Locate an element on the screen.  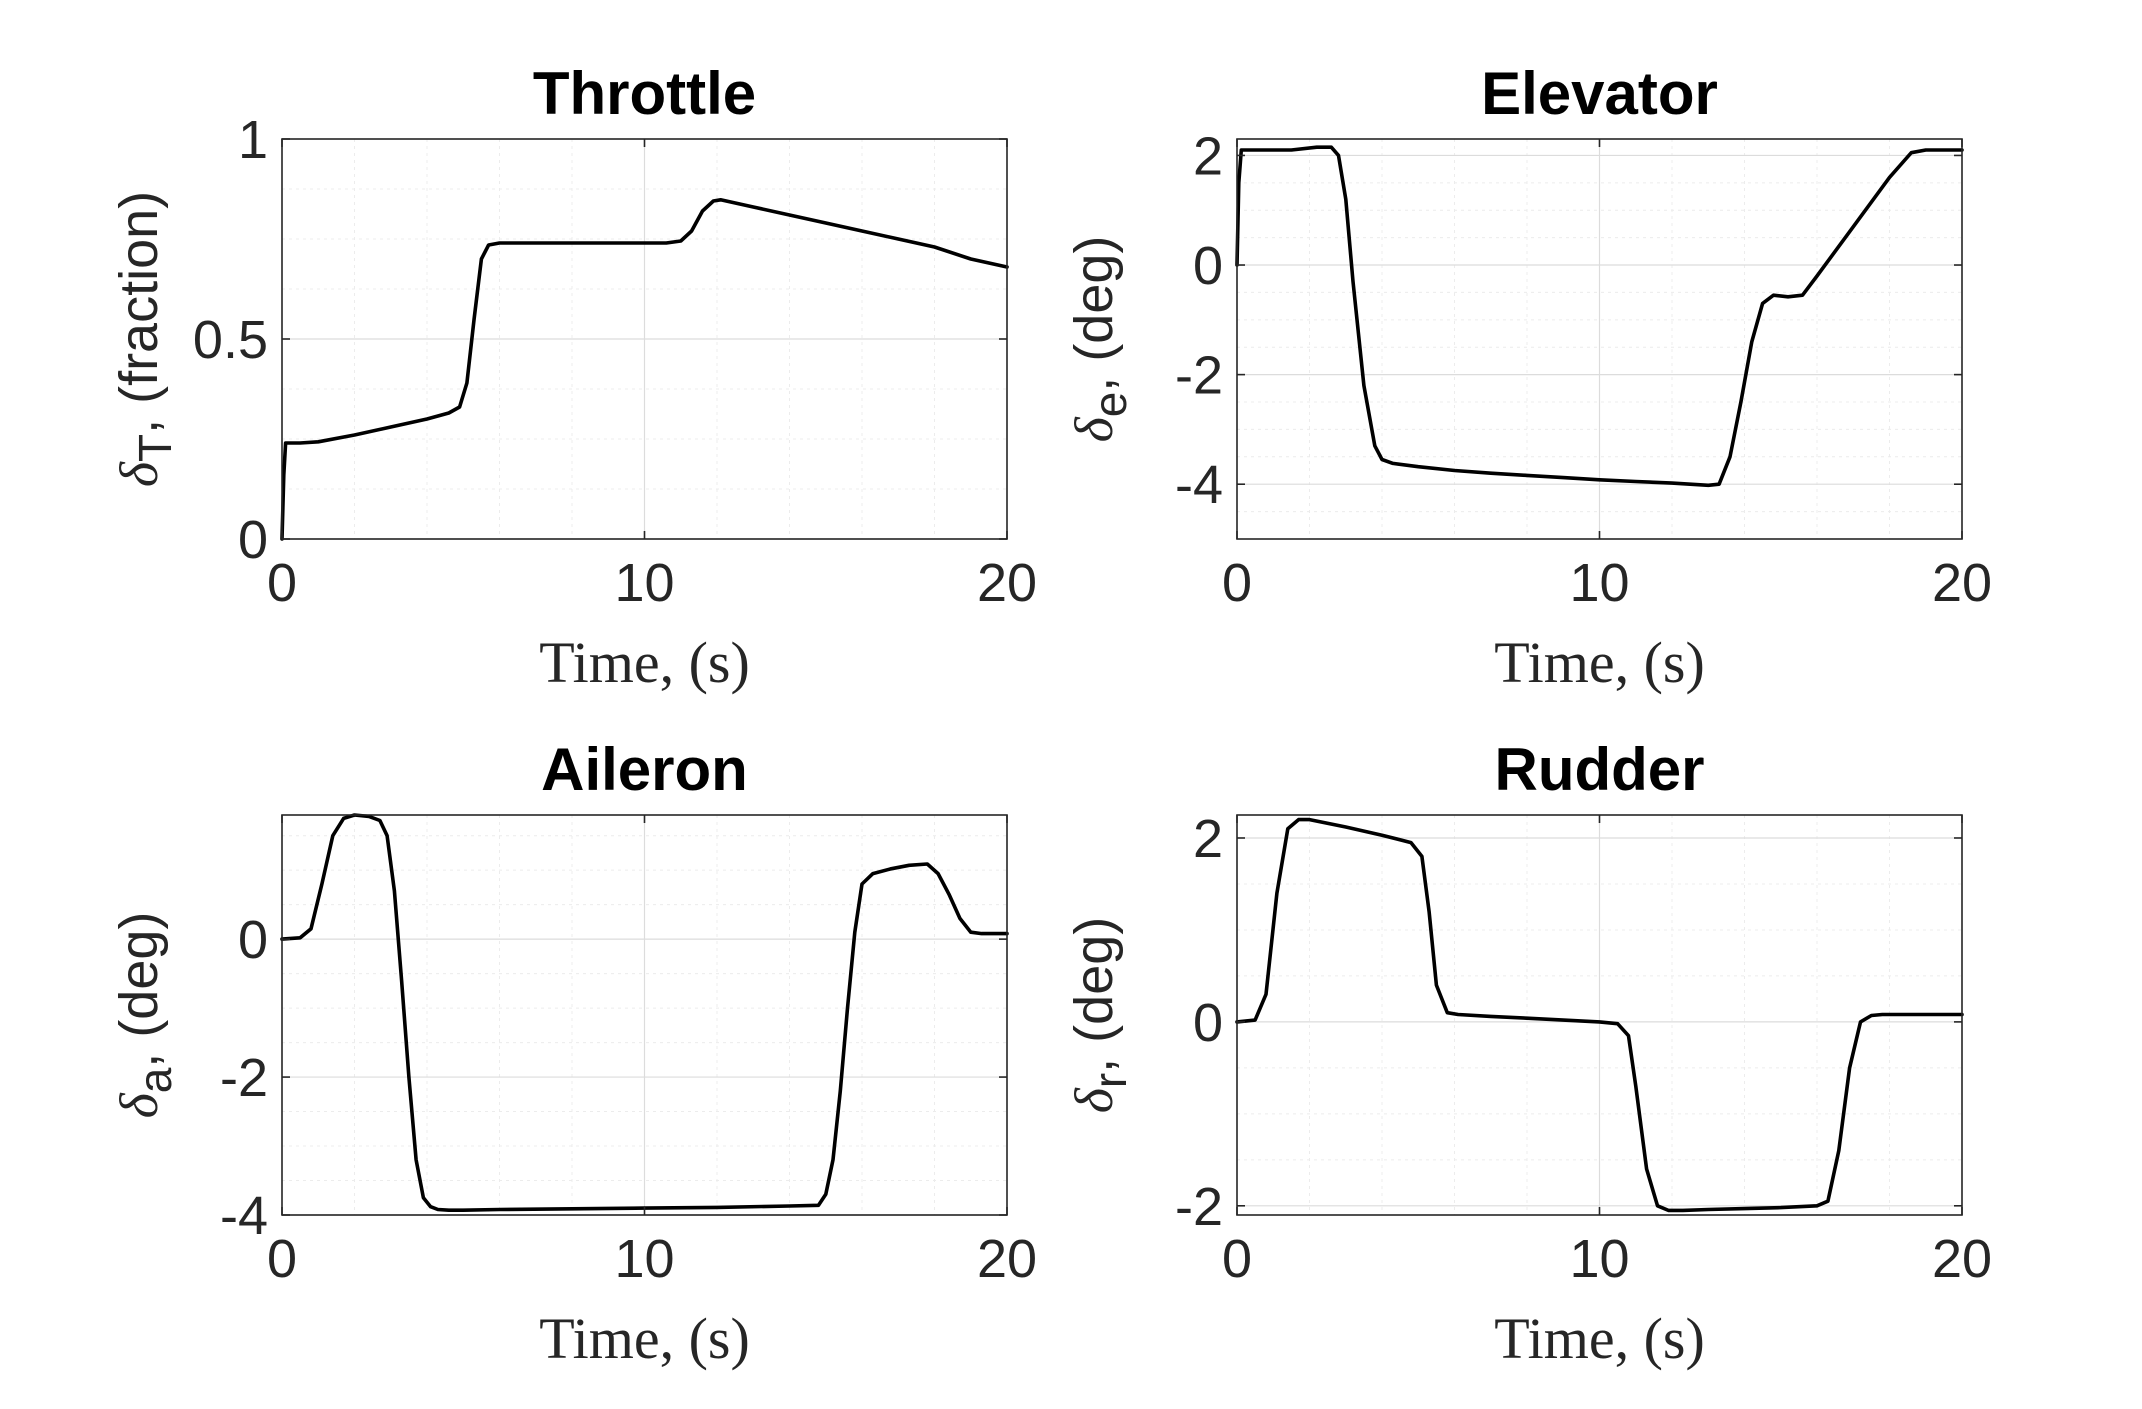
aileron-x-axis-label: Time, (s) is located at coordinates (644, 1338).